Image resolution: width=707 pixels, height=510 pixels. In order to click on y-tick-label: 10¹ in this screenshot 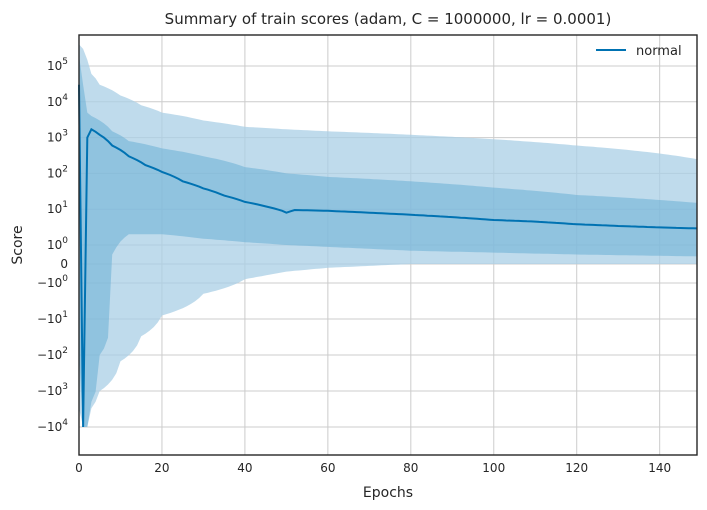, I will do `click(57, 208)`.